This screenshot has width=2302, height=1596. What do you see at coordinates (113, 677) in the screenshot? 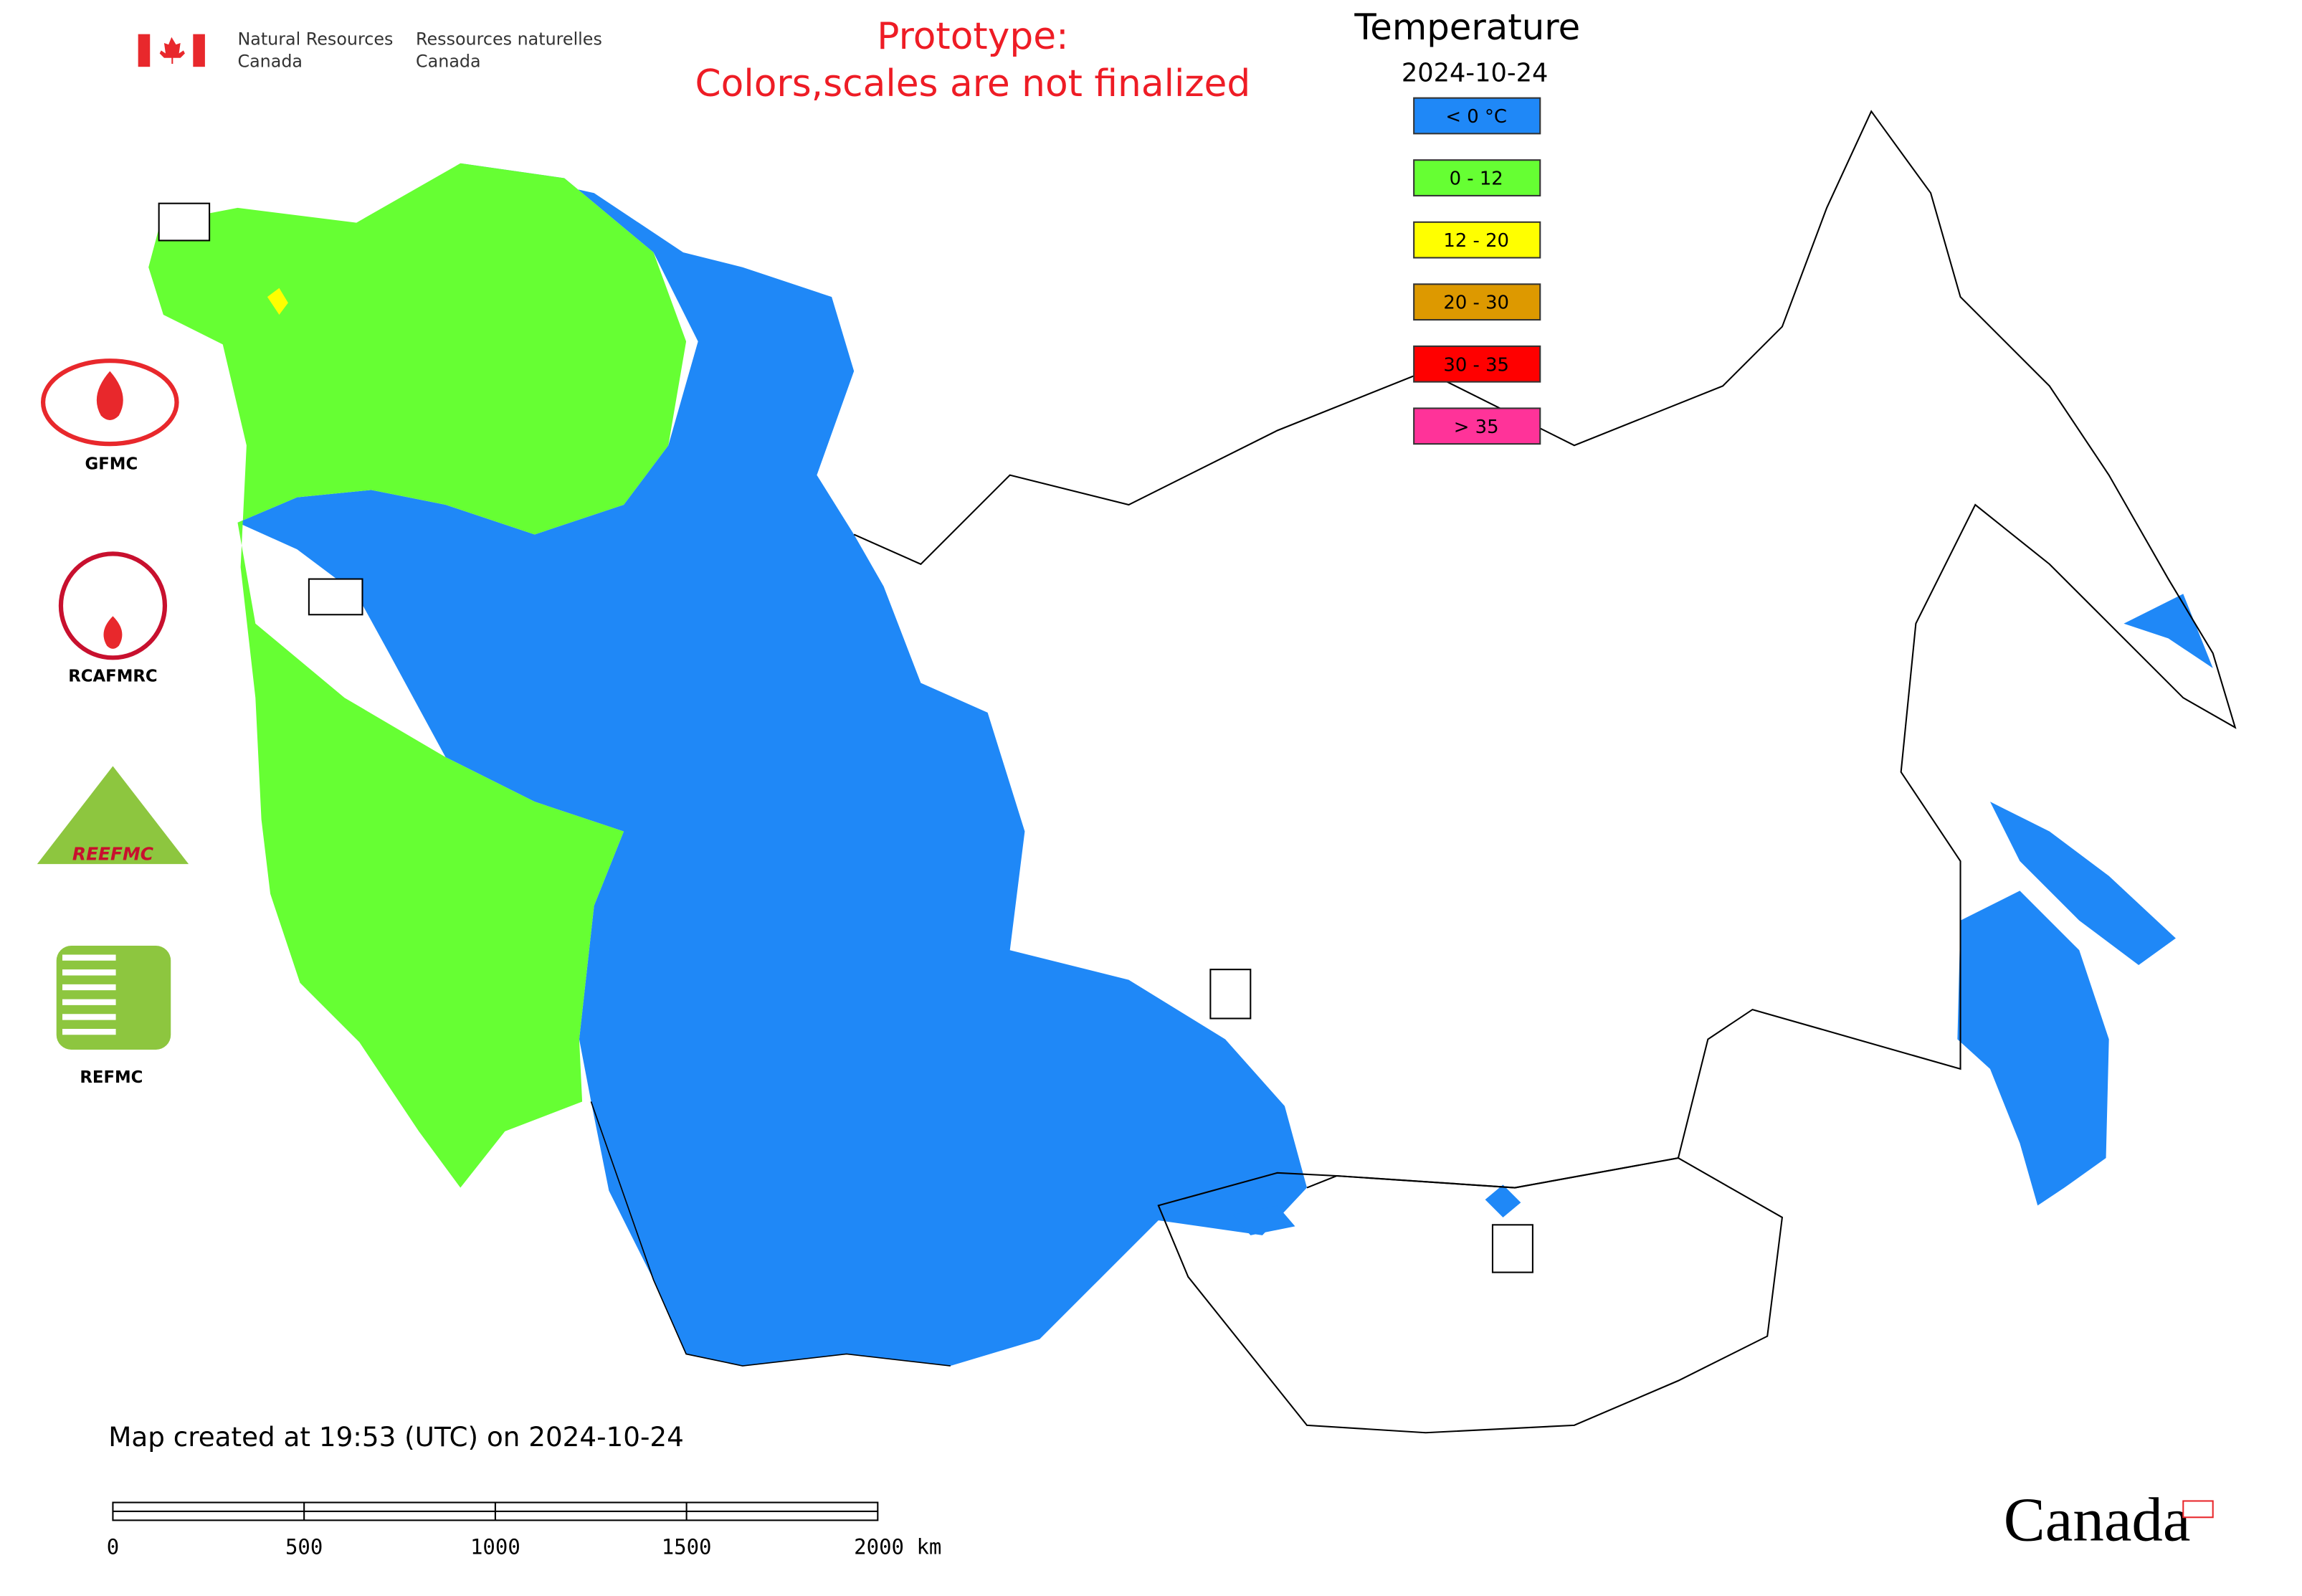
I see `logo-label: RCAFMRC` at bounding box center [113, 677].